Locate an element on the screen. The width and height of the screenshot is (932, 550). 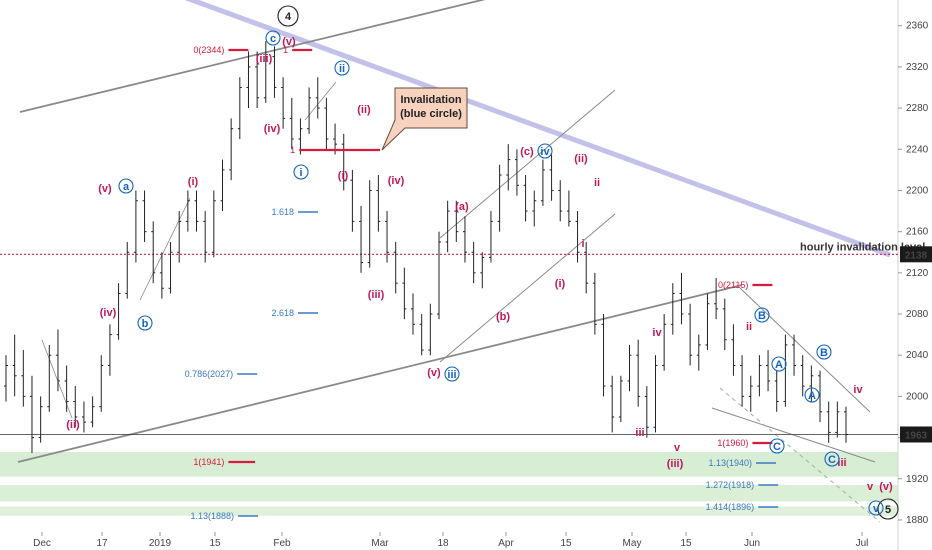
invalidation-price-label: 2138 is located at coordinates (916, 255).